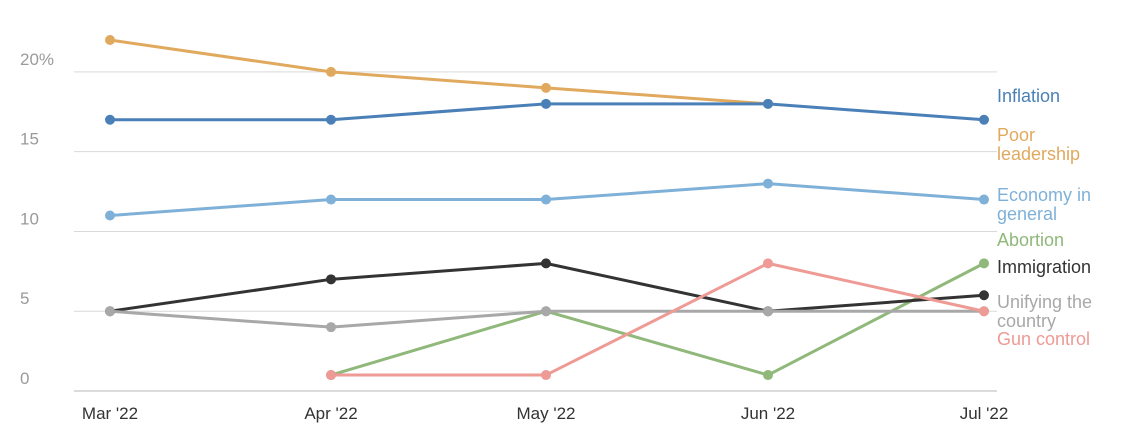  Describe the element at coordinates (330, 413) in the screenshot. I see `x-tick-label-apr-22: Apr '22` at that location.